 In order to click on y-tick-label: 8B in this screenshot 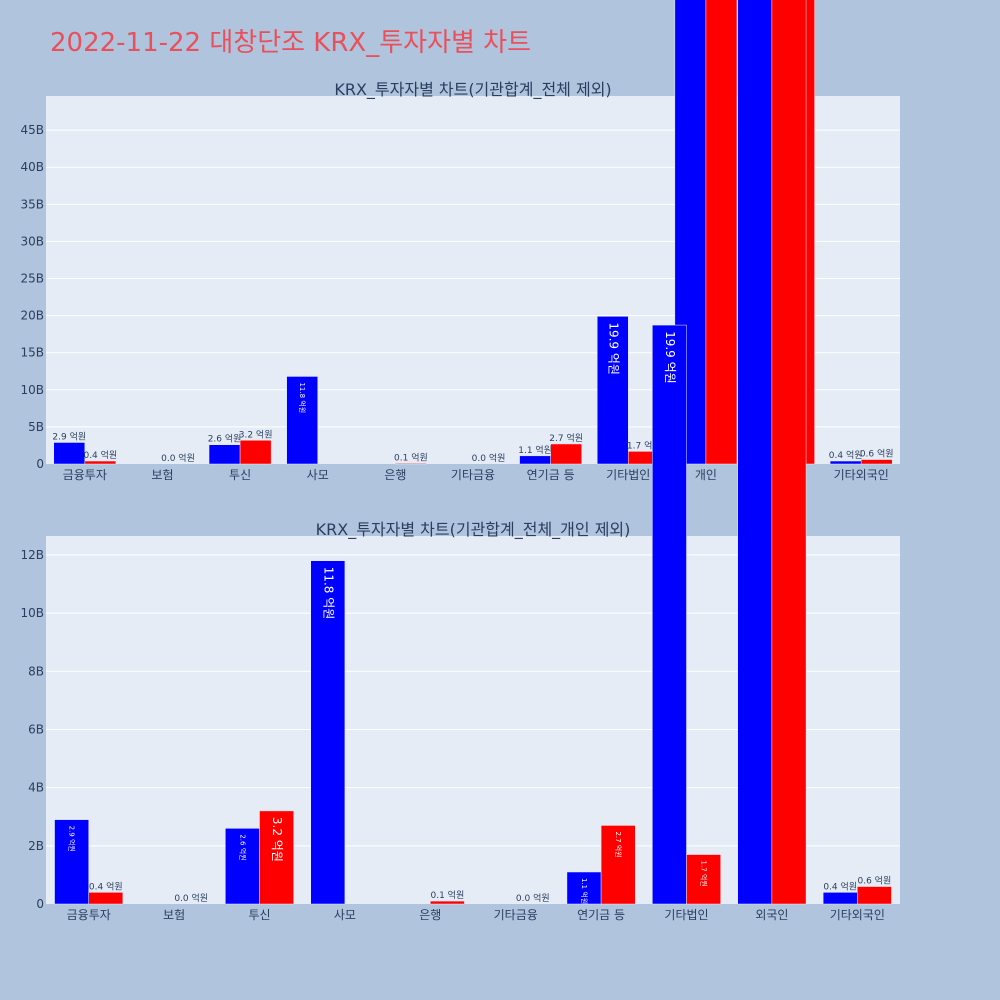, I will do `click(36, 671)`.